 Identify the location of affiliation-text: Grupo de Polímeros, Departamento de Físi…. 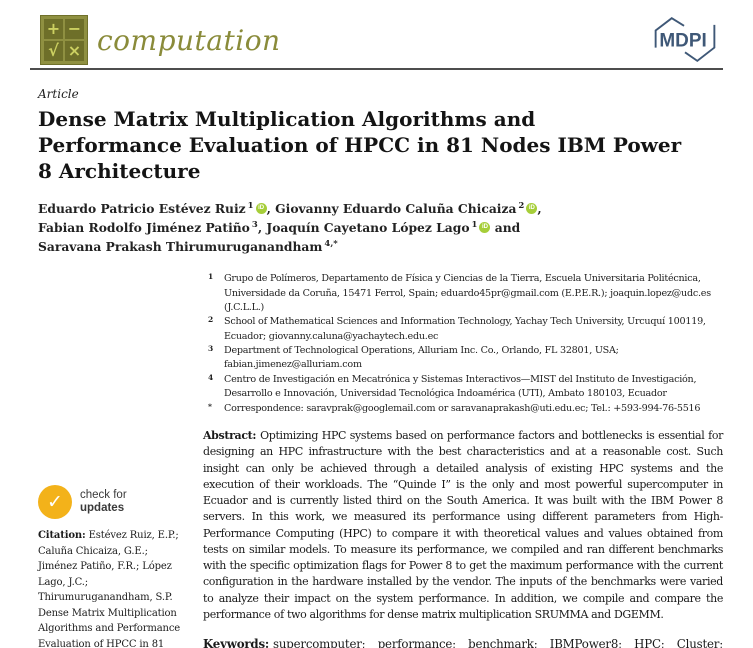
(467, 293).